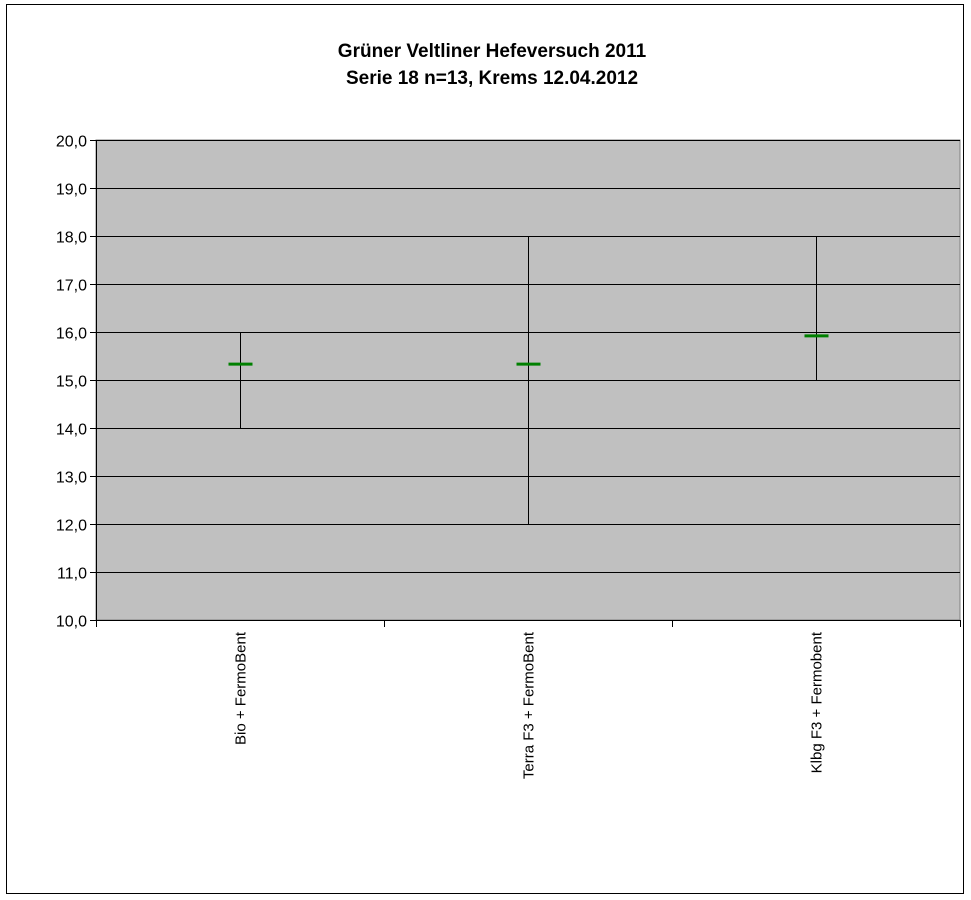 The image size is (971, 900). Describe the element at coordinates (71, 334) in the screenshot. I see `y-tick-label: 16,0` at that location.